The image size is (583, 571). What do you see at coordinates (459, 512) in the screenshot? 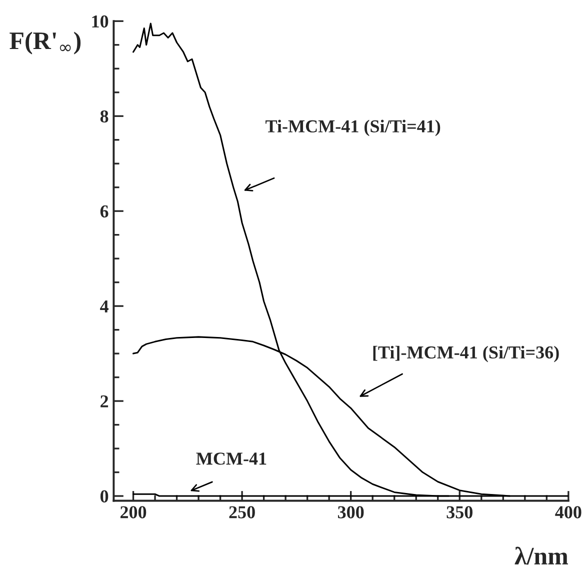
I see `x-tick-label: 350` at bounding box center [459, 512].